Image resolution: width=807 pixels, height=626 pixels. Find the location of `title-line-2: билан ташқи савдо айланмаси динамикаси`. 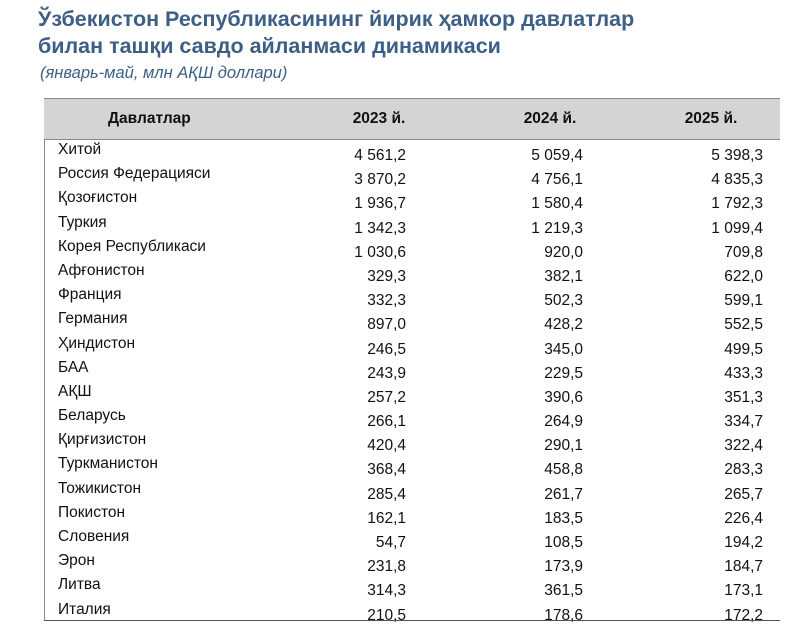

title-line-2: билан ташқи савдо айланмаси динамикаси is located at coordinates (269, 46).